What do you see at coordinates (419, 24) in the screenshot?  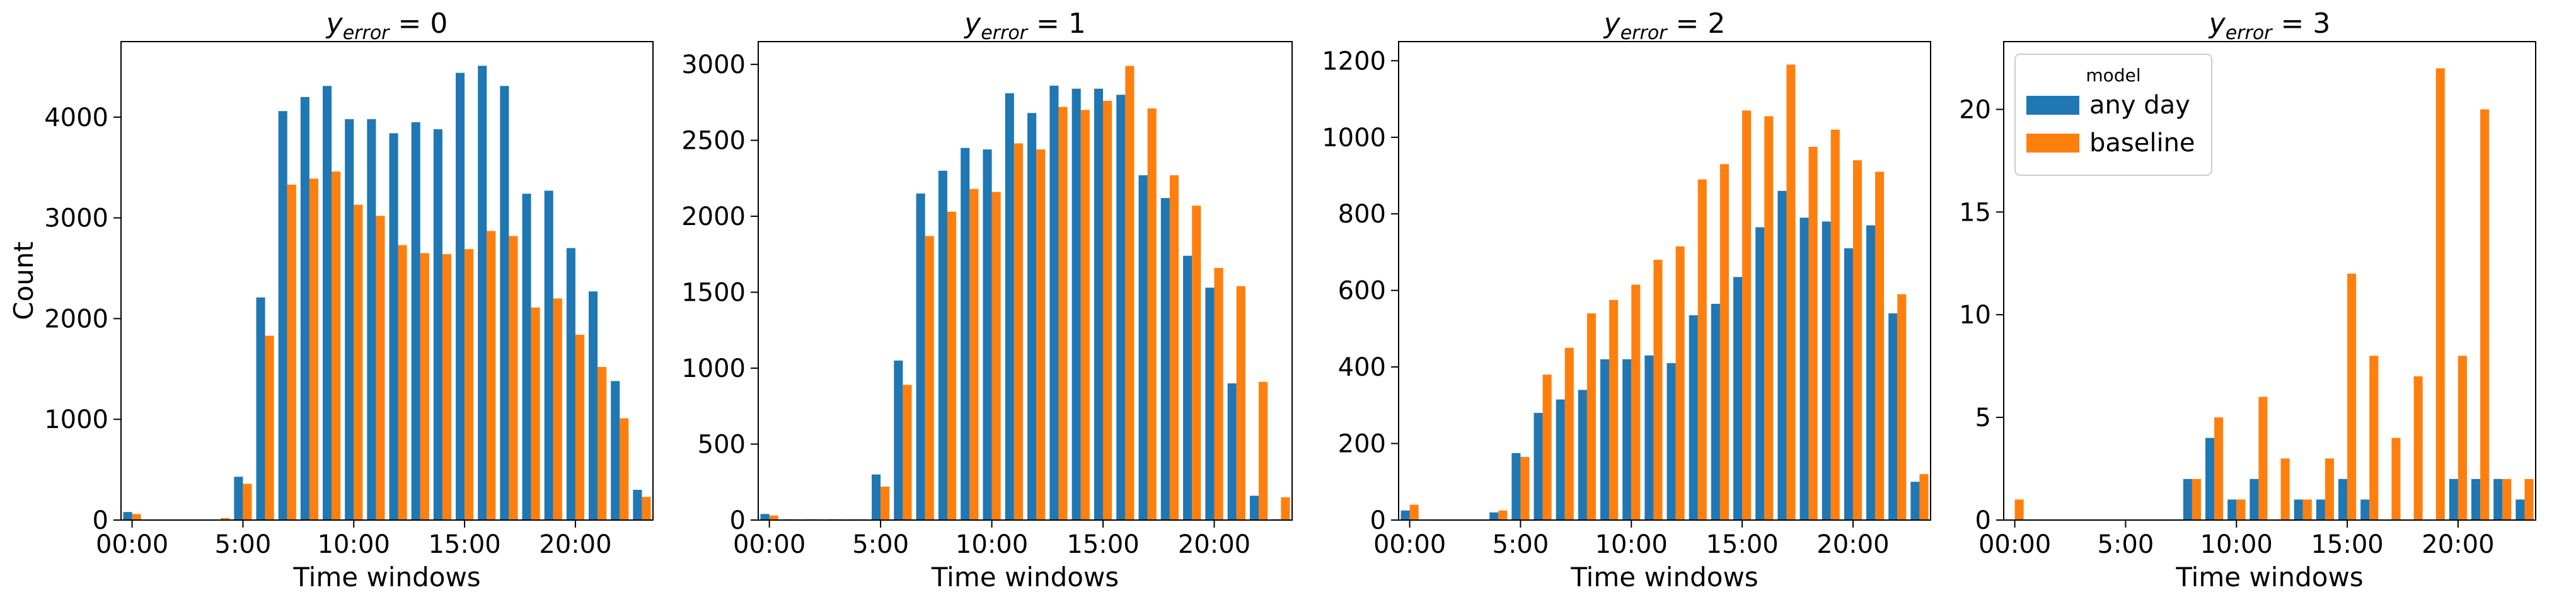 I see `title-rest: = 0` at bounding box center [419, 24].